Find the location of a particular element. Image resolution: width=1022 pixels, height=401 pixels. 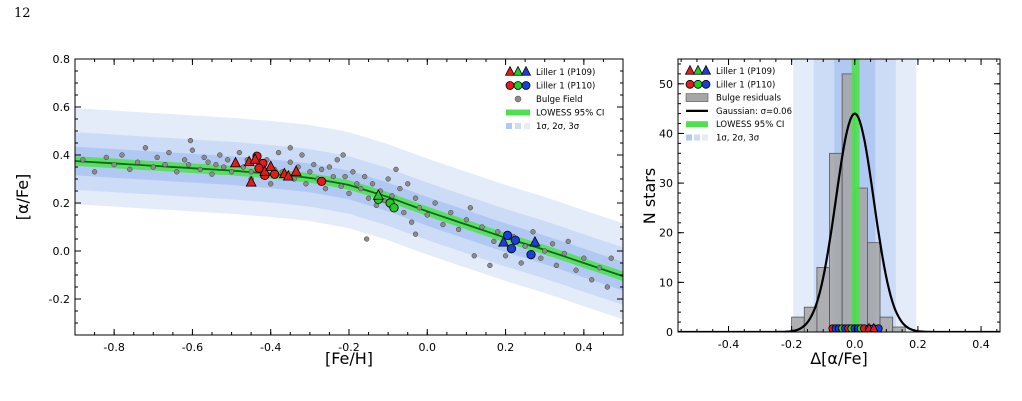

left-xtick-label: 0.0 is located at coordinates (428, 347).